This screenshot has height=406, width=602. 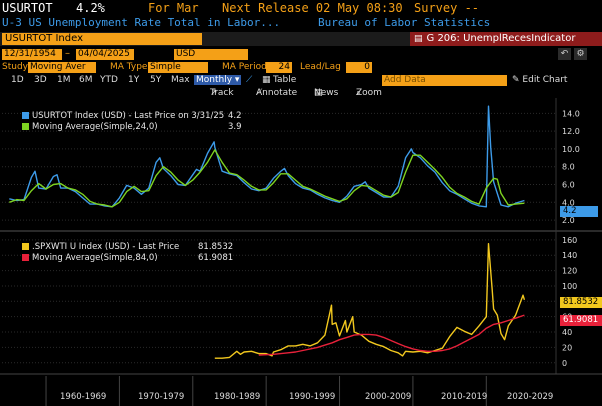 I want to click on last-value-badge-spxwti: 81.8532, so click(x=581, y=302).